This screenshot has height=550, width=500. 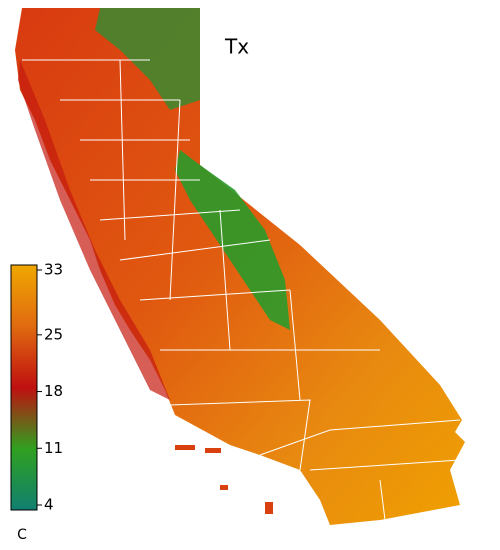 I want to click on map-title: Tx, so click(x=236, y=47).